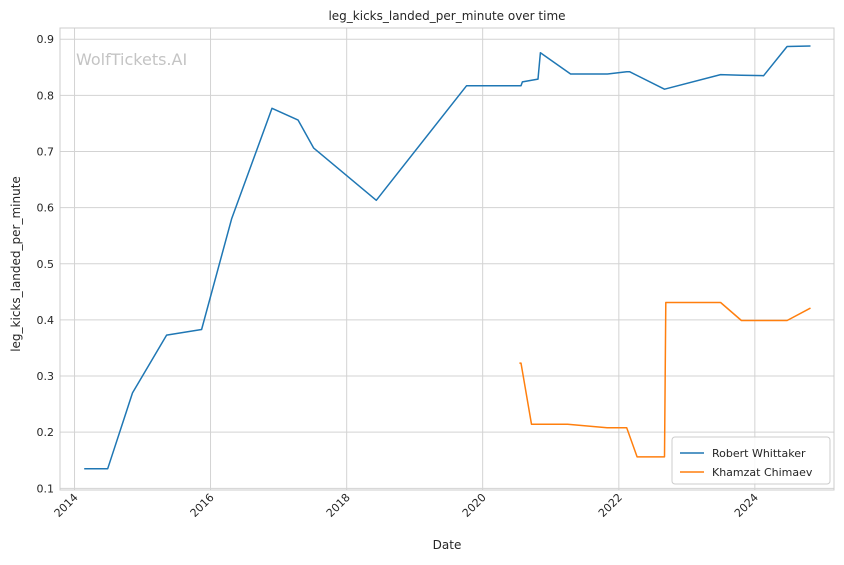 The width and height of the screenshot is (844, 565). Describe the element at coordinates (759, 453) in the screenshot. I see `legend-label-robert-whittaker: Robert Whittaker` at that location.